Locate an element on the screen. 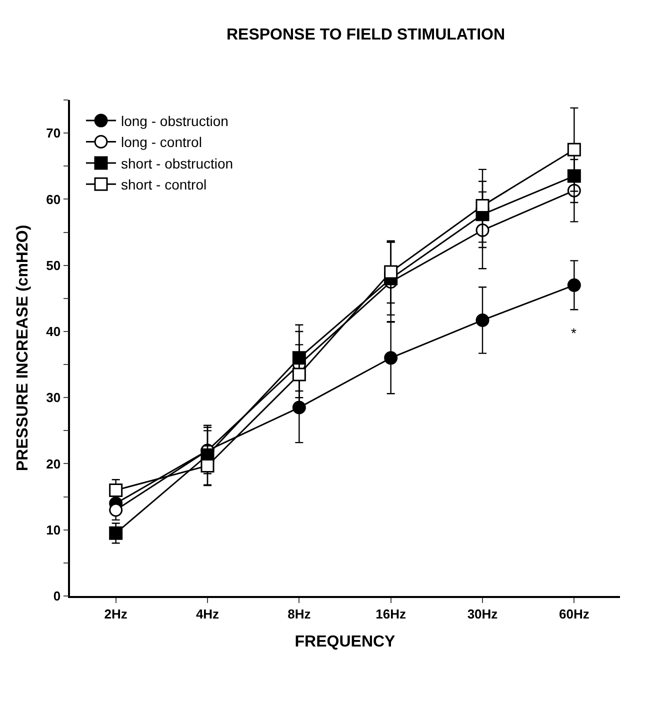  legend-label: long - control is located at coordinates (161, 142).